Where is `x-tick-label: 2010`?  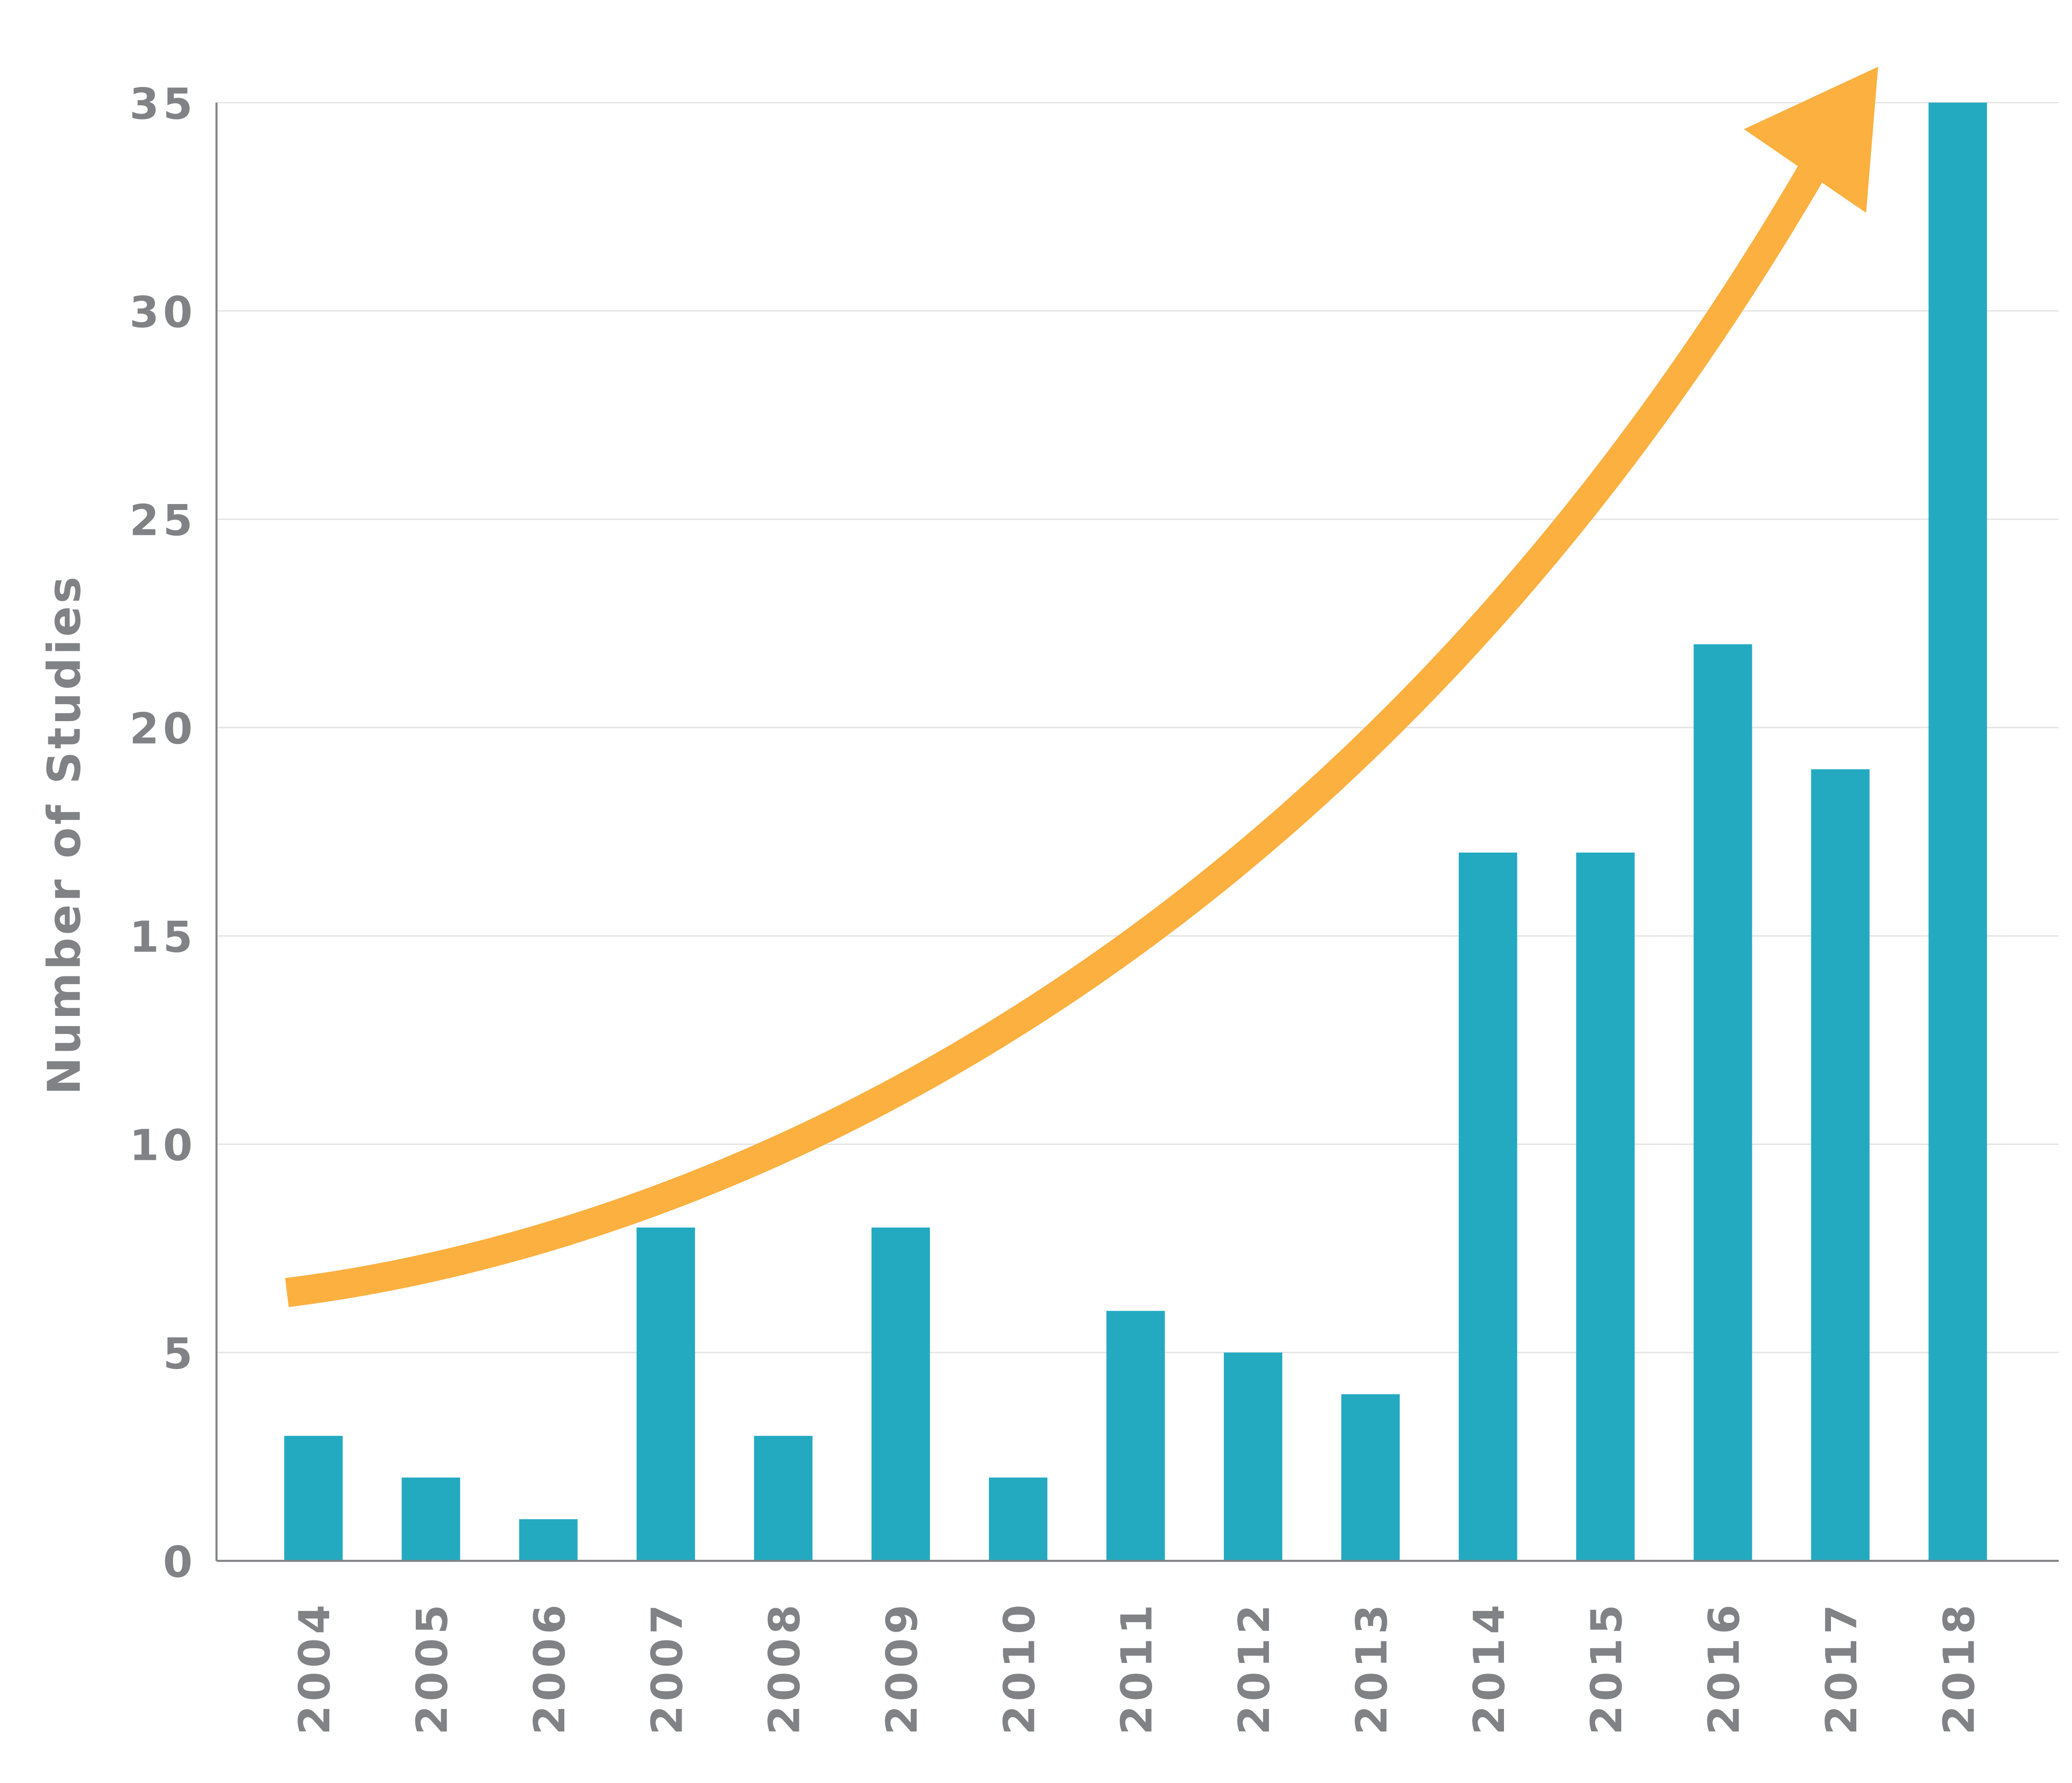
x-tick-label: 2010 is located at coordinates (1019, 1667).